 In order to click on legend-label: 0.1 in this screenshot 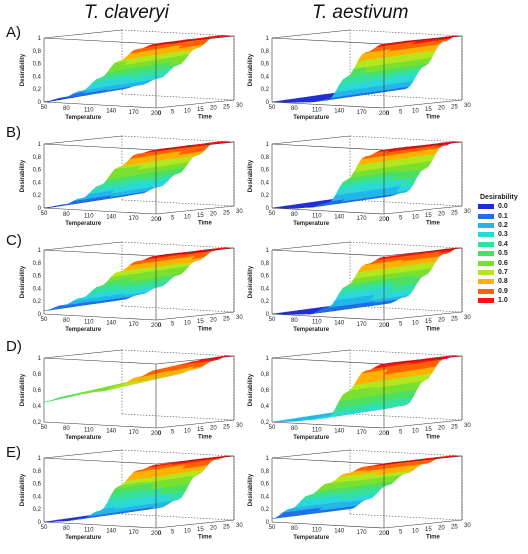, I will do `click(503, 216)`.